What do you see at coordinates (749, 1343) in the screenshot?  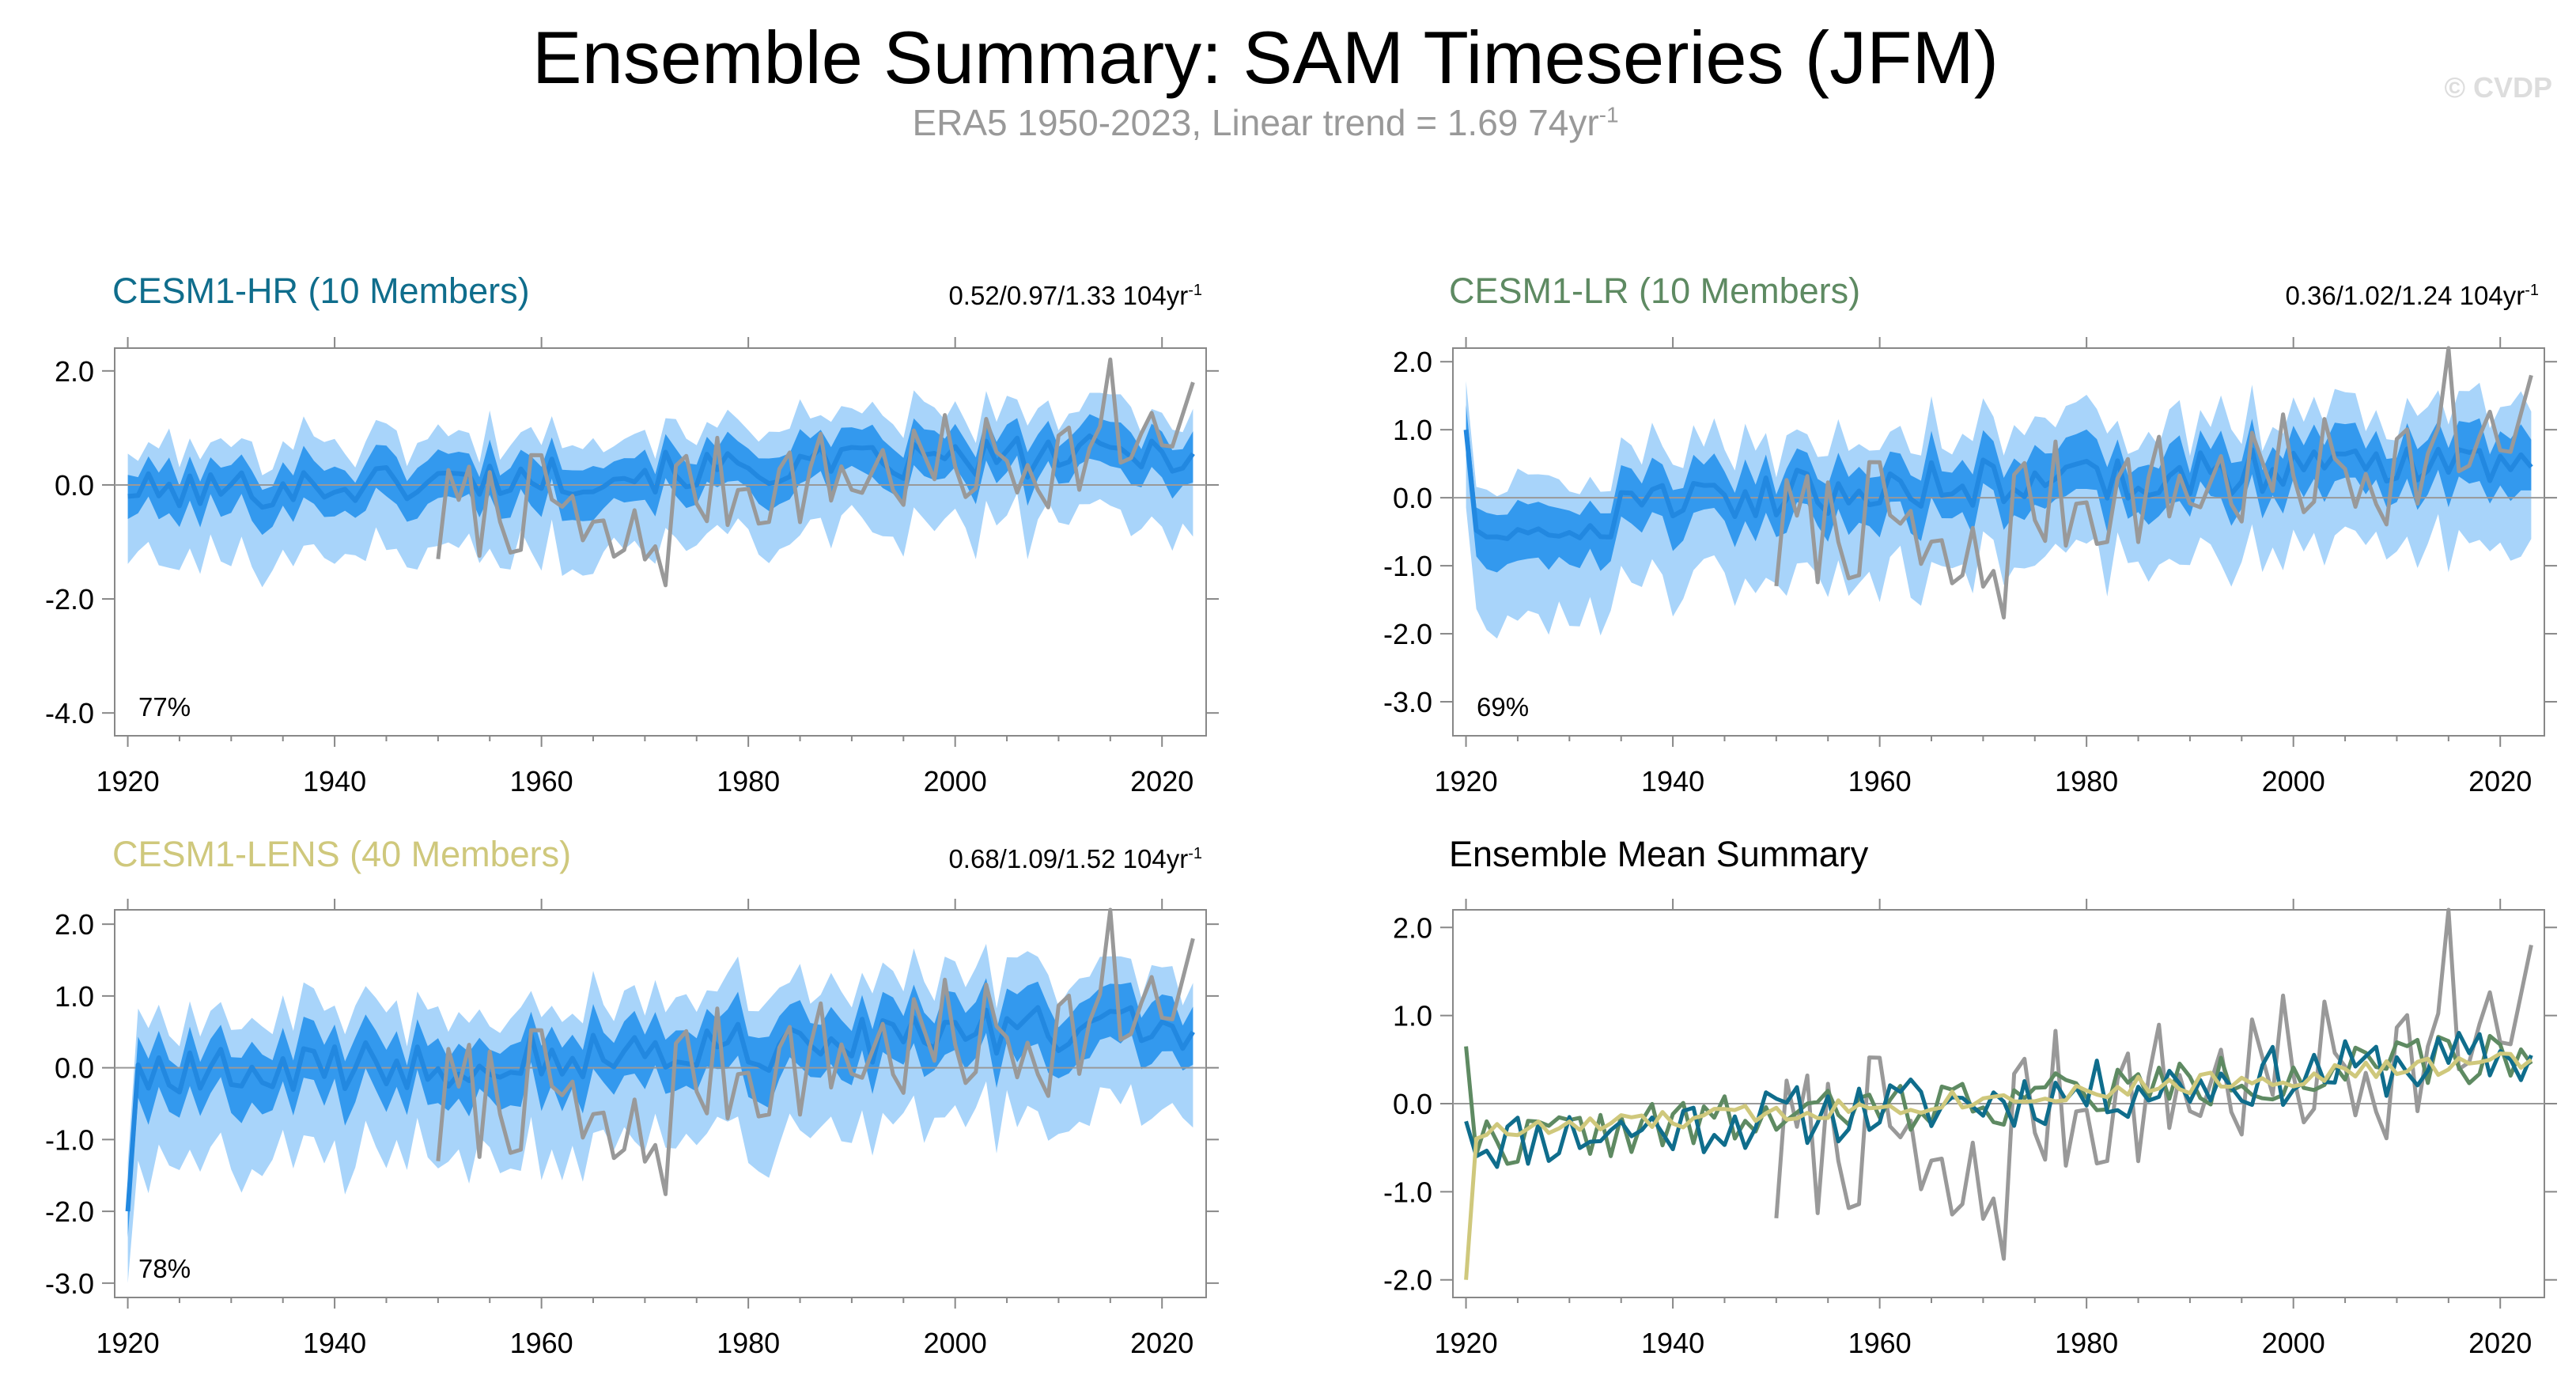 I see `lens-xtick-label: 1980` at bounding box center [749, 1343].